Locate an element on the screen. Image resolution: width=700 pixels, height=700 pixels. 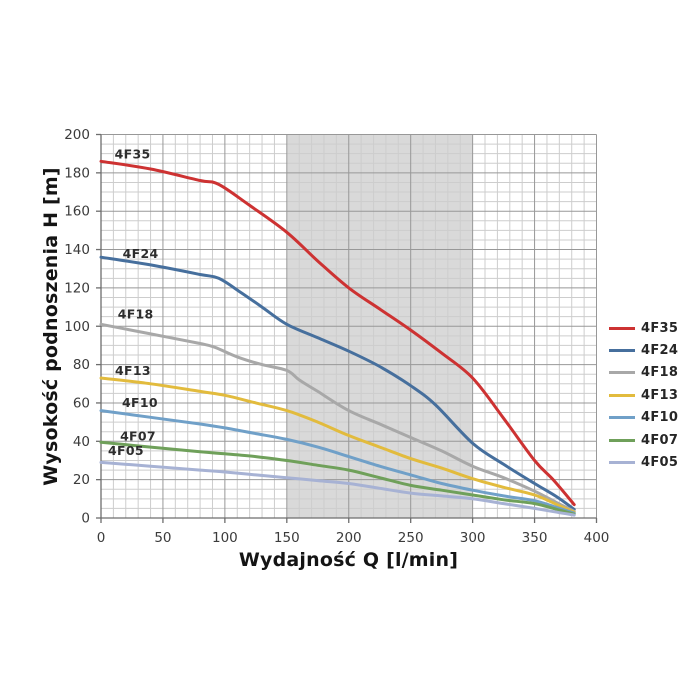
x-tick-label: 150 is located at coordinates (287, 538).